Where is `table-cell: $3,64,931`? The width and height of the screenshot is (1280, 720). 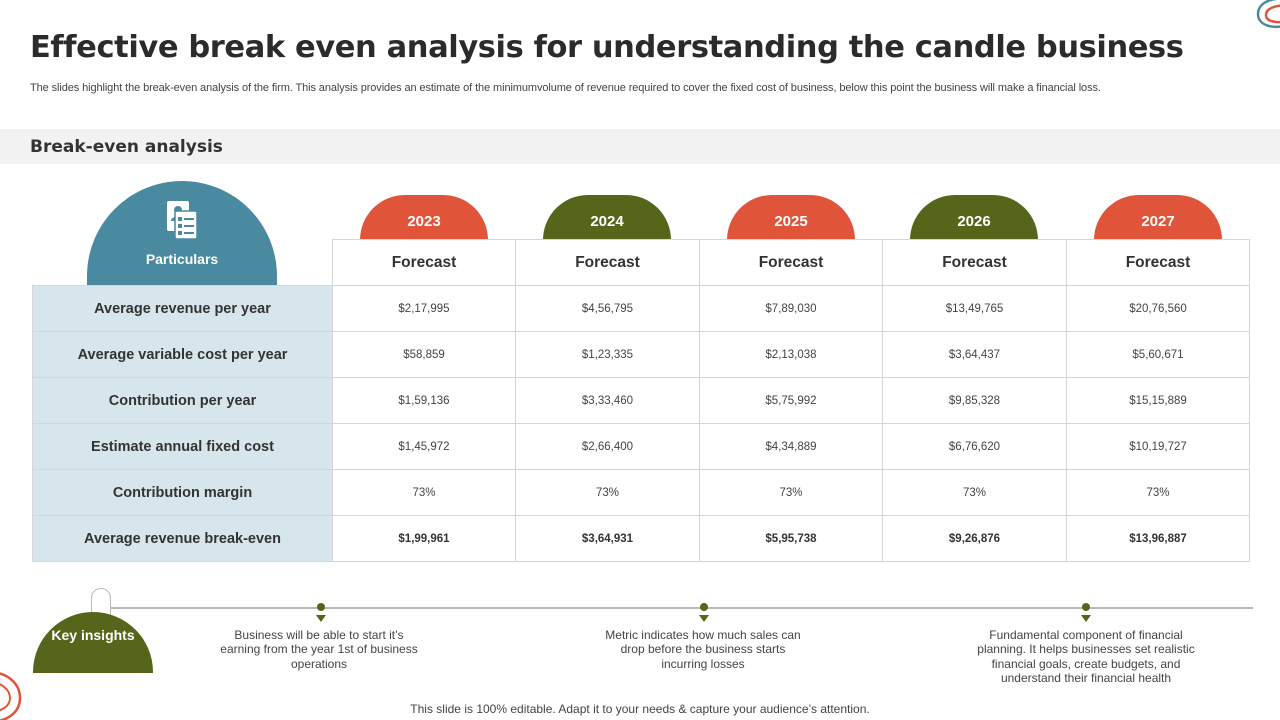 table-cell: $3,64,931 is located at coordinates (607, 538).